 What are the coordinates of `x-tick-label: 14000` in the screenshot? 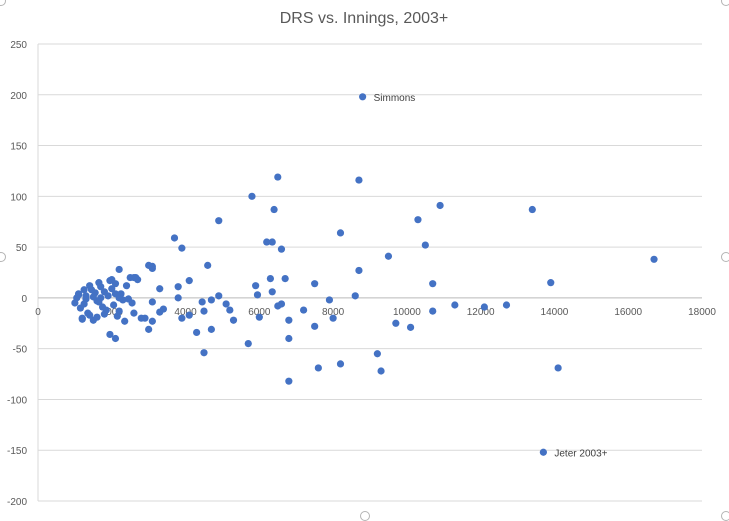 It's located at (555, 312).